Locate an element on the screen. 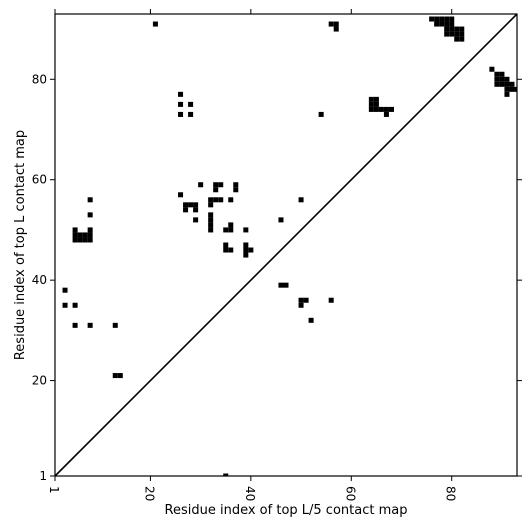  x-tick-label: 20 is located at coordinates (149, 493).